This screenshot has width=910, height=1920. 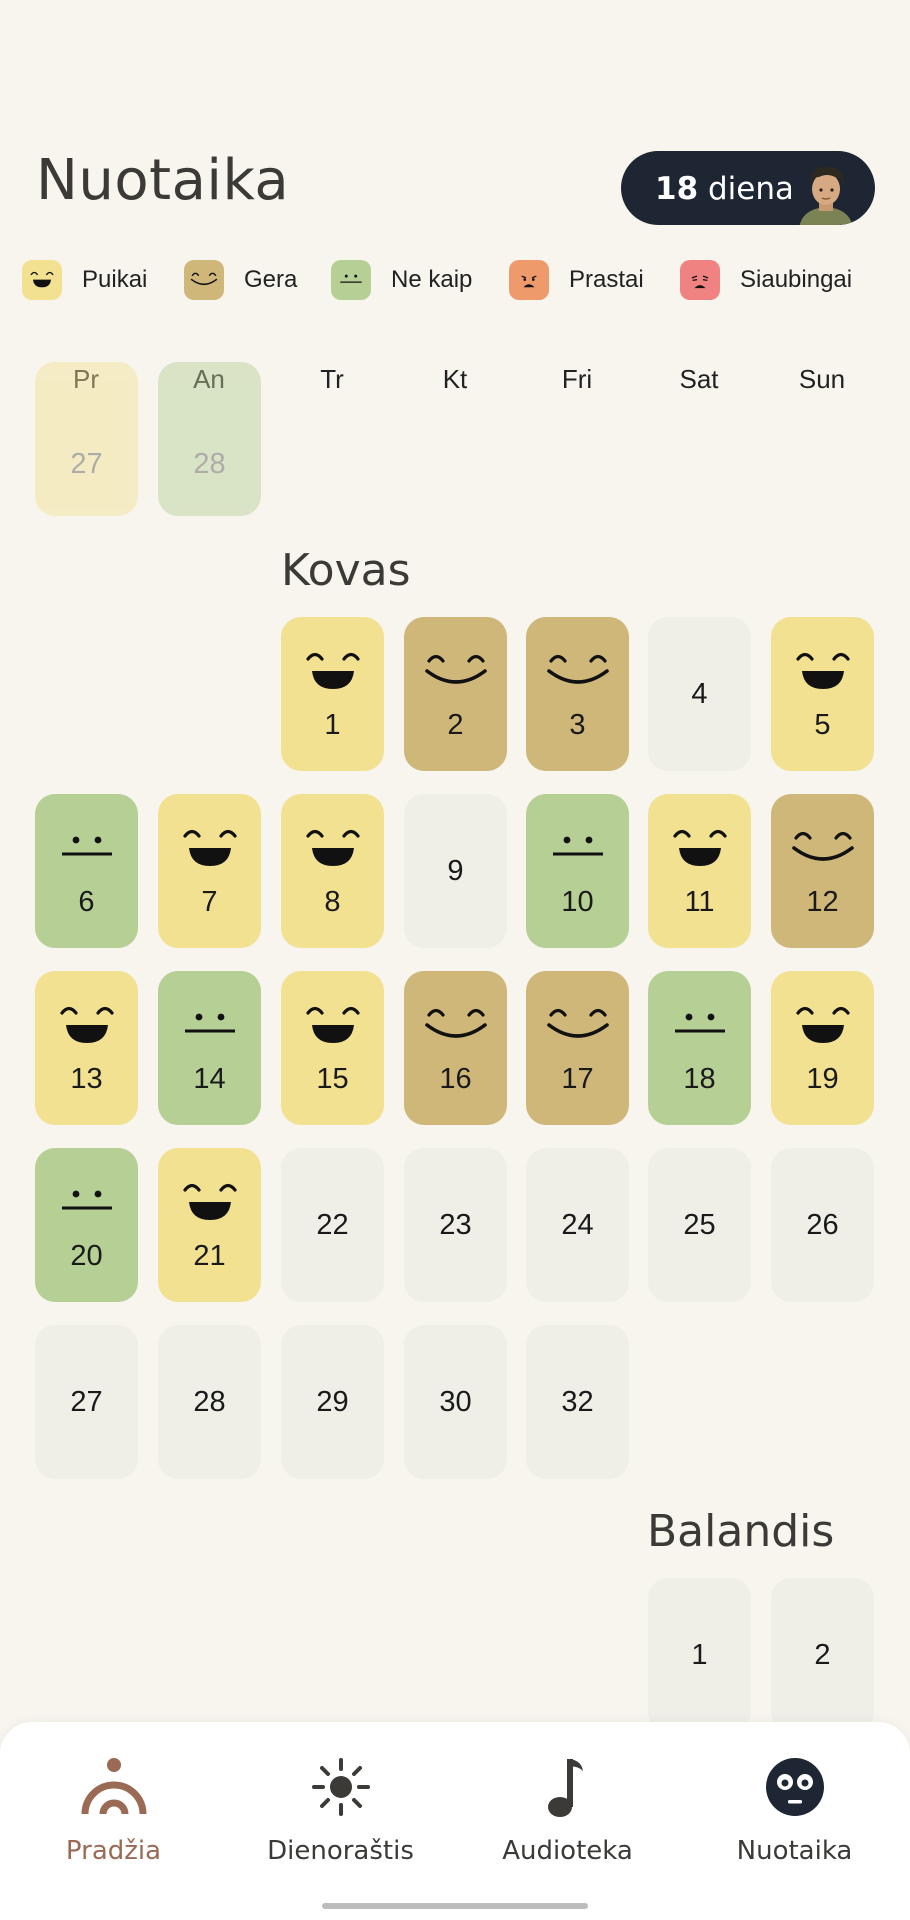 What do you see at coordinates (822, 379) in the screenshot?
I see `weekday-label: Sun` at bounding box center [822, 379].